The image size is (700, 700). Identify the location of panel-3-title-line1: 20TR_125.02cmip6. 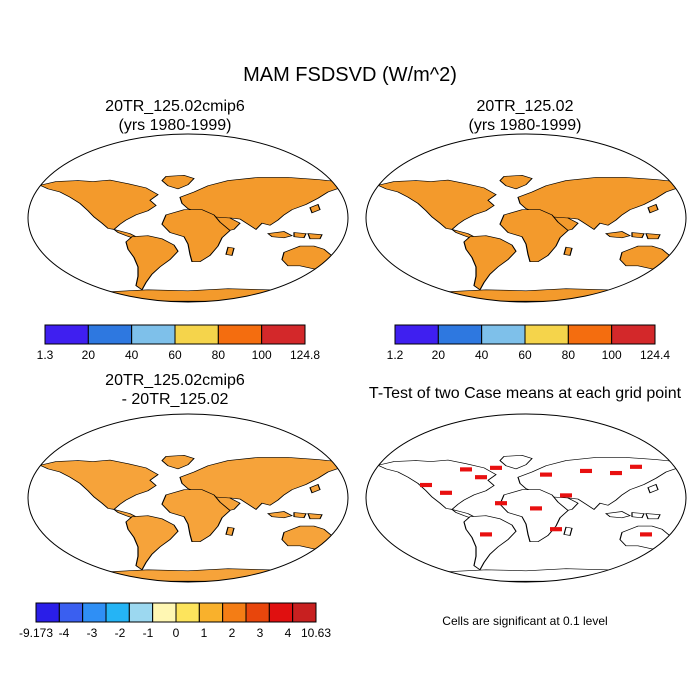
(175, 380).